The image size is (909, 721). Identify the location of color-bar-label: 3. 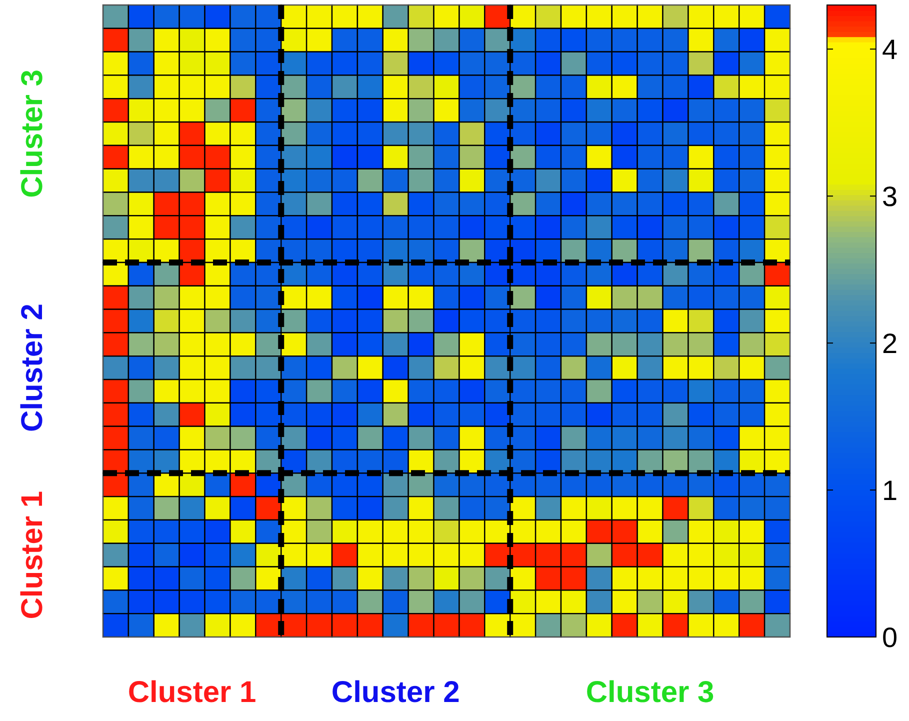
(890, 196).